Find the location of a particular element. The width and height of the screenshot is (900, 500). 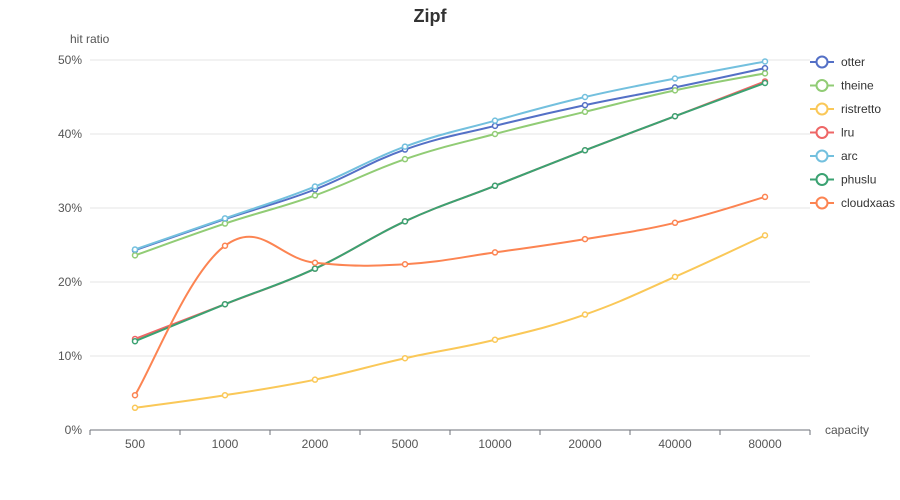

y-tick-label: 30% is located at coordinates (70, 208).